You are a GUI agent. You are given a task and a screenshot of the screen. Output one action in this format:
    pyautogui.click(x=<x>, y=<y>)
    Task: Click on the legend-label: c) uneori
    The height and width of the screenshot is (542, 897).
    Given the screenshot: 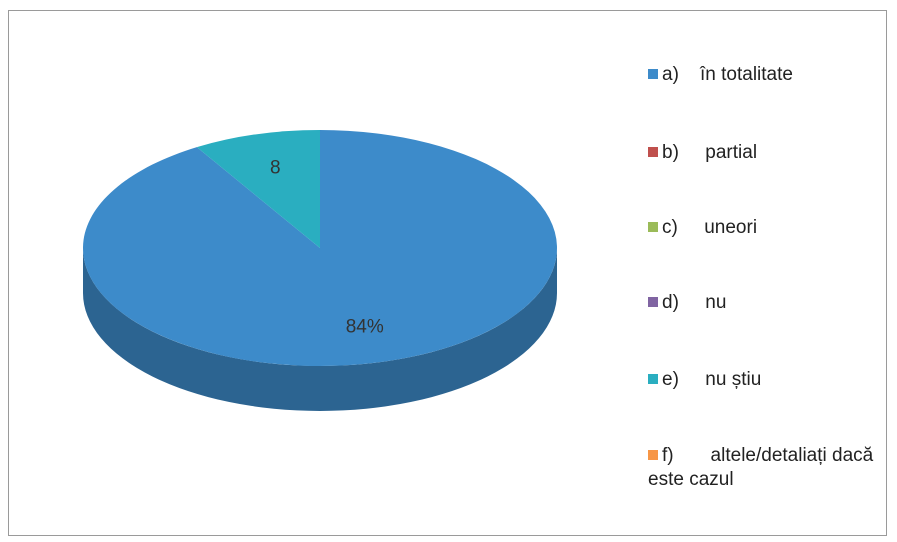 What is the action you would take?
    pyautogui.click(x=710, y=227)
    